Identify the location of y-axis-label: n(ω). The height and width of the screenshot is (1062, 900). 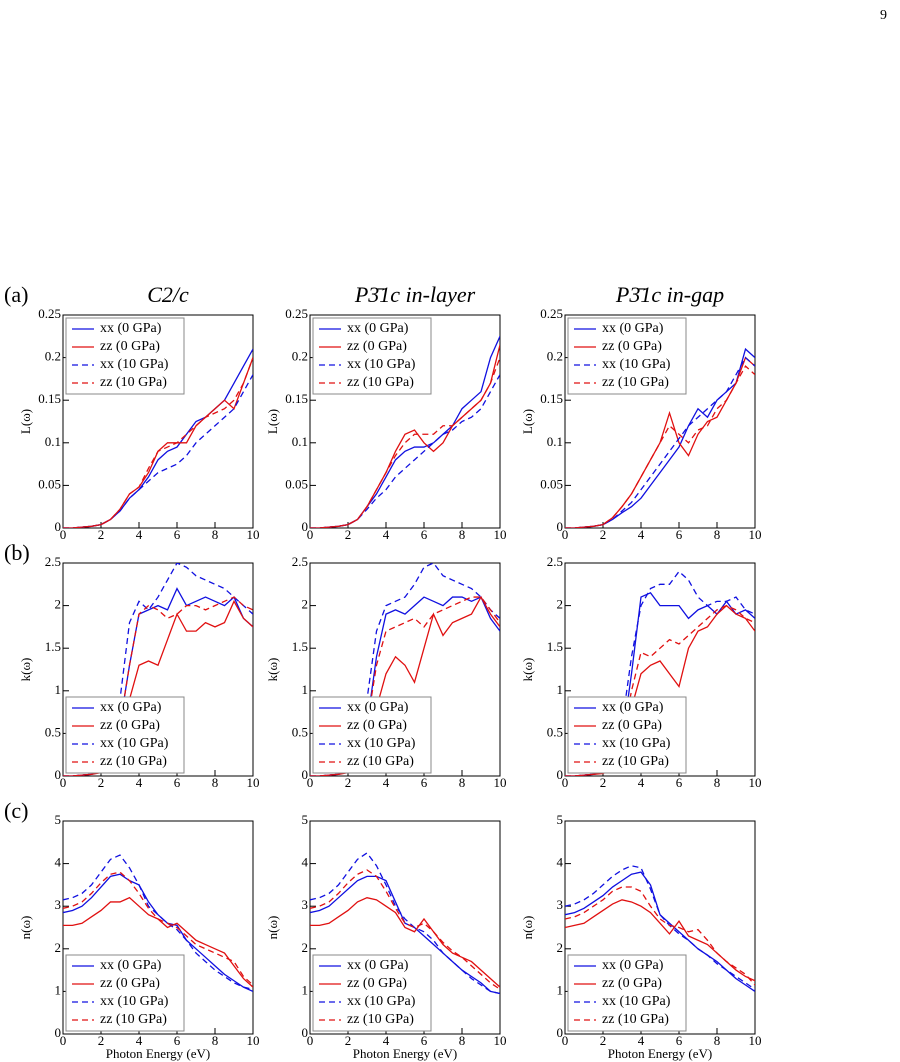
(272, 928).